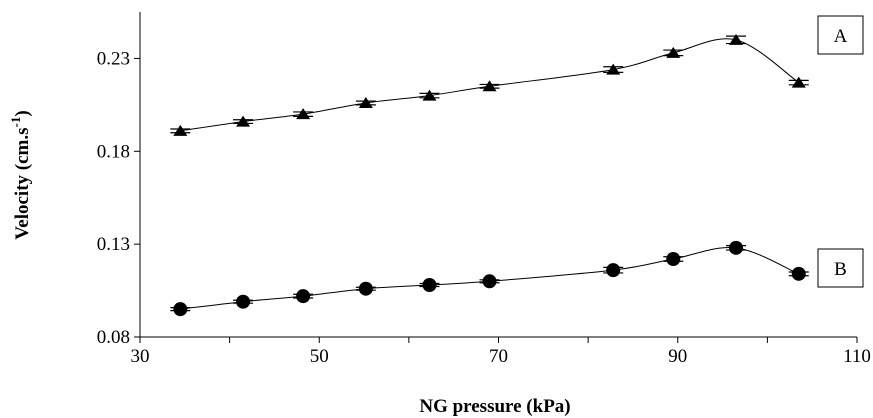  I want to click on x-tick-label: 110, so click(857, 356).